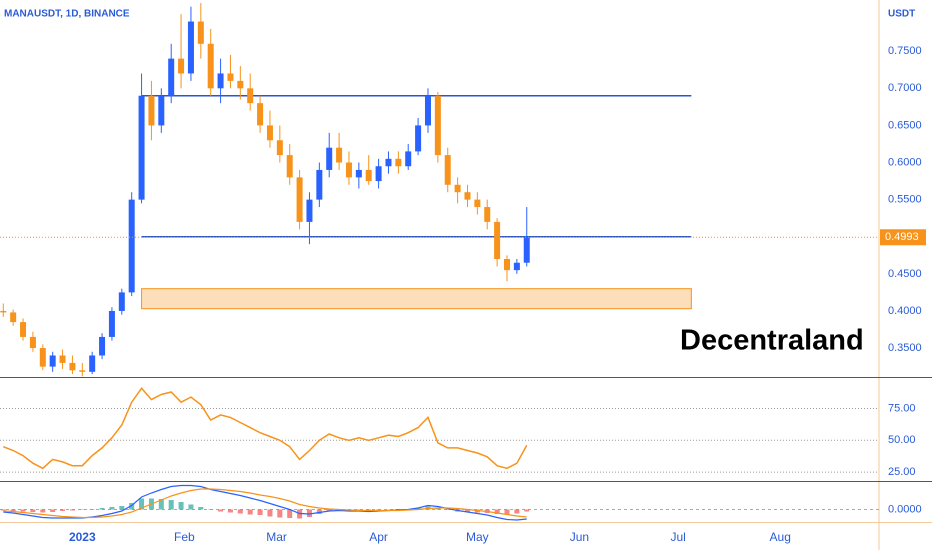  Describe the element at coordinates (905, 51) in the screenshot. I see `y-tick-label: 0.7500` at that location.